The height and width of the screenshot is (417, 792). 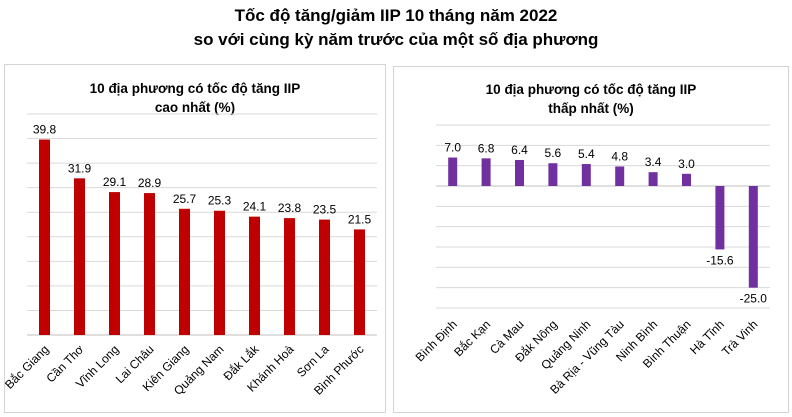 I want to click on data-label: 23.5, so click(x=325, y=210).